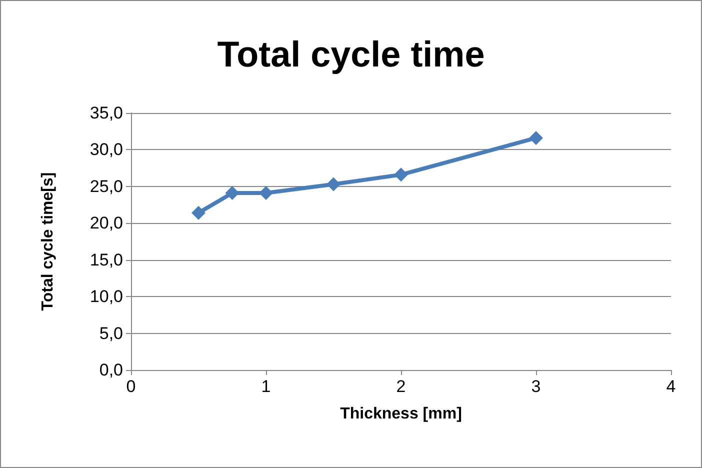 Image resolution: width=702 pixels, height=468 pixels. What do you see at coordinates (106, 113) in the screenshot?
I see `y-tick-label: 35,0` at bounding box center [106, 113].